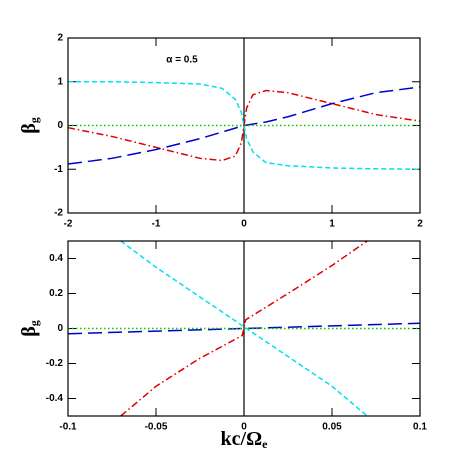  What do you see at coordinates (332, 224) in the screenshot?
I see `x-tick-label: 1` at bounding box center [332, 224].